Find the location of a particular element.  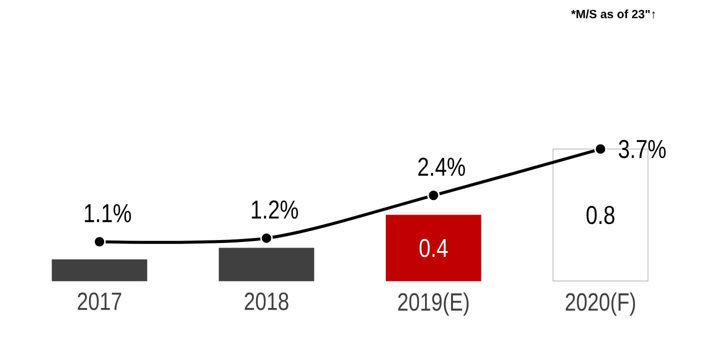

data-label: 3.7% is located at coordinates (642, 149).